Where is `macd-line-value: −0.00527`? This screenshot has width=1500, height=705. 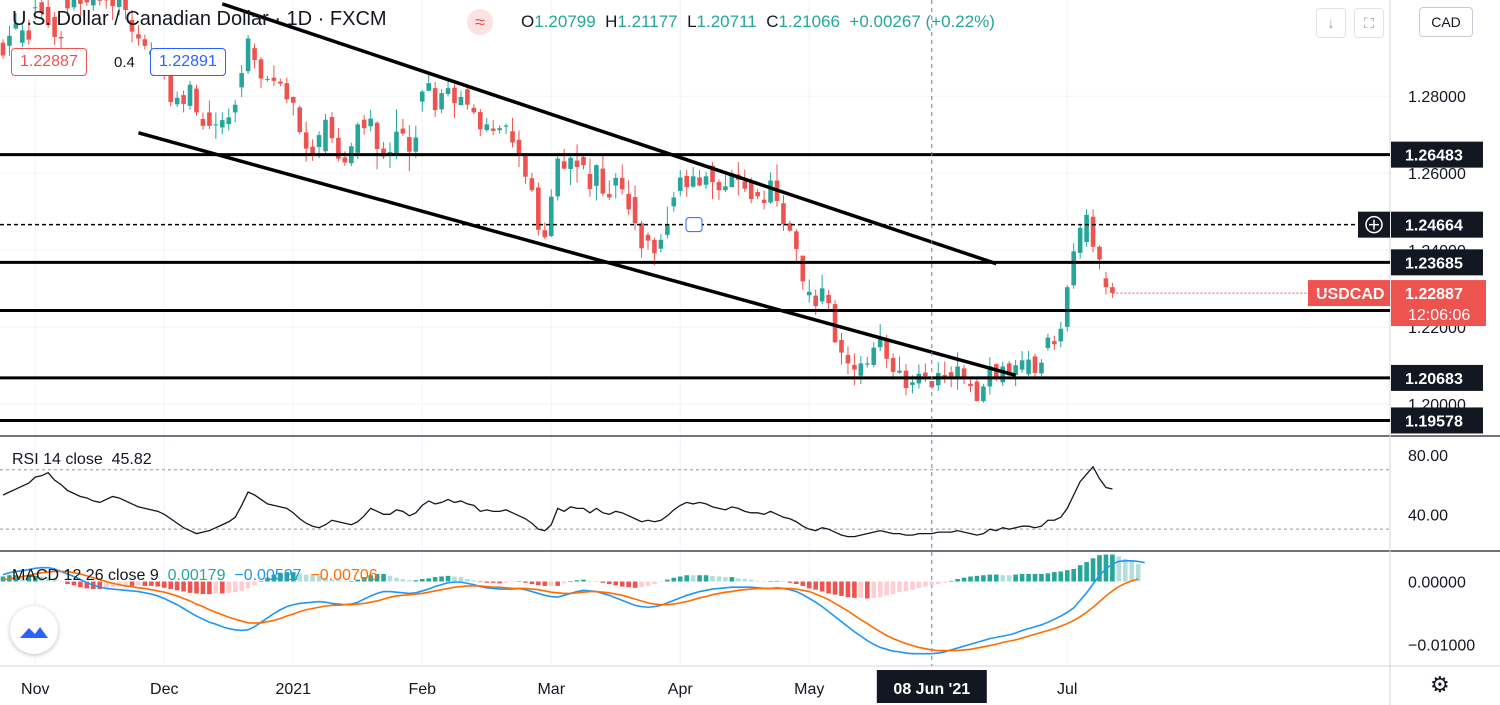
macd-line-value: −0.00527 is located at coordinates (268, 575).